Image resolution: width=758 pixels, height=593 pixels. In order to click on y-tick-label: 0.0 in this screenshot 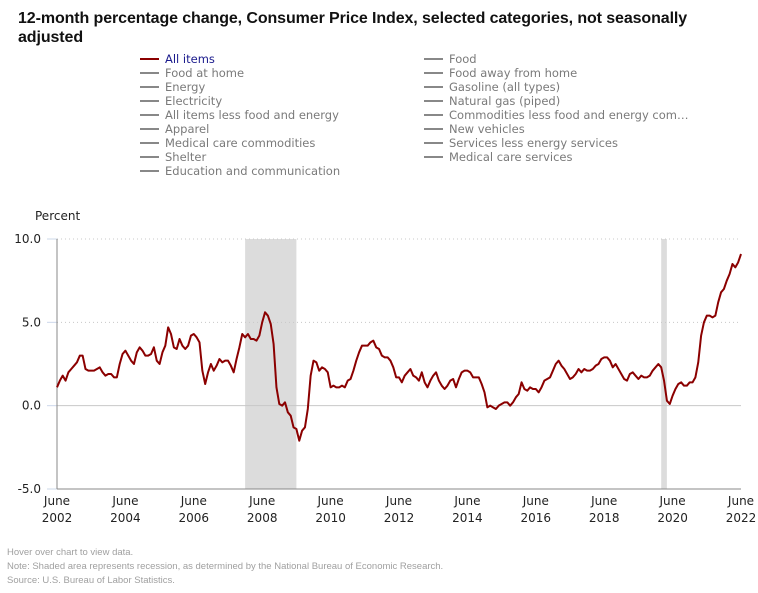, I will do `click(31, 406)`.